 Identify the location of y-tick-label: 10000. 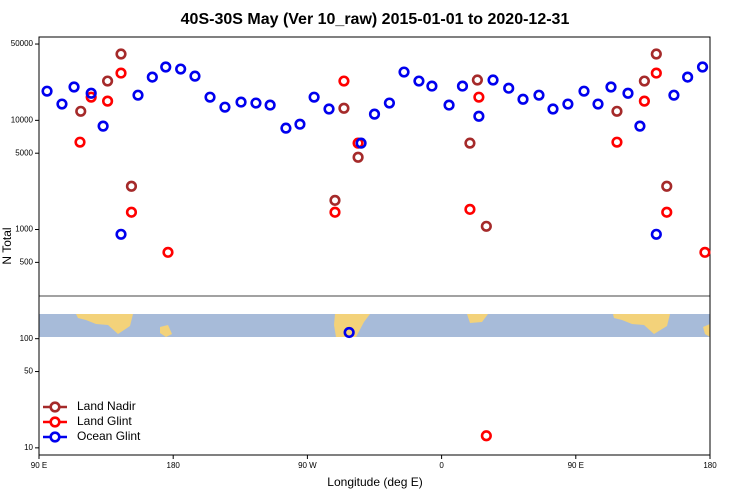
(22, 119).